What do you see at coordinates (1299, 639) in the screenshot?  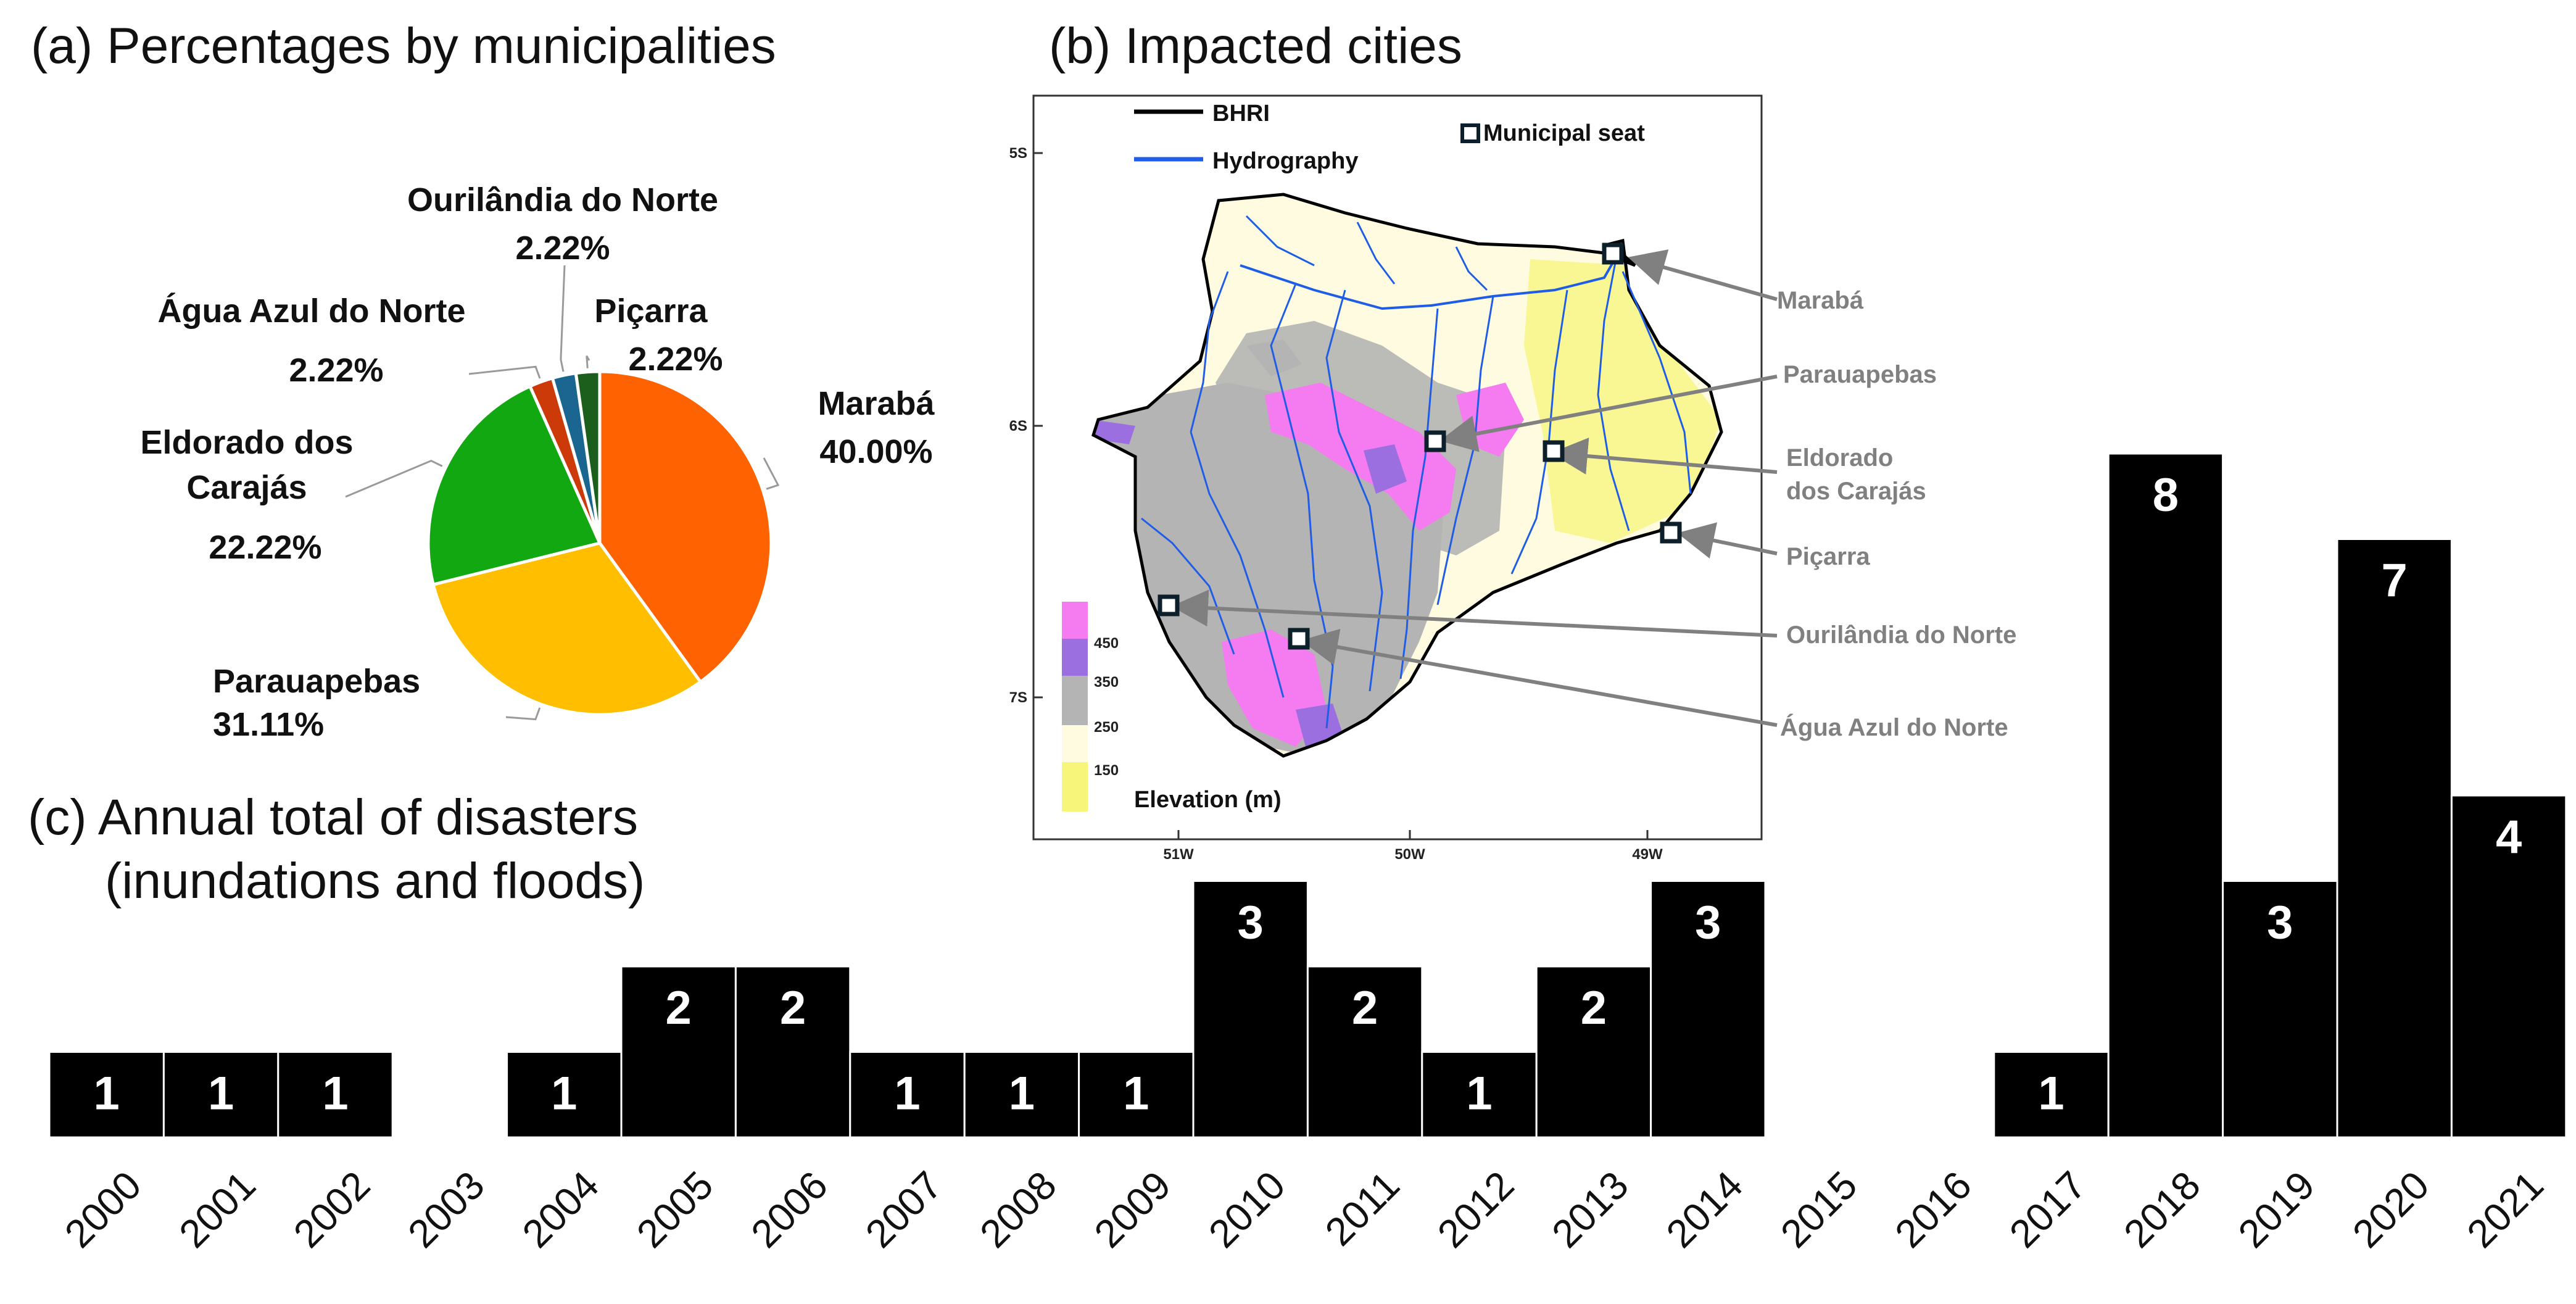 I see `seat-agua-azul` at bounding box center [1299, 639].